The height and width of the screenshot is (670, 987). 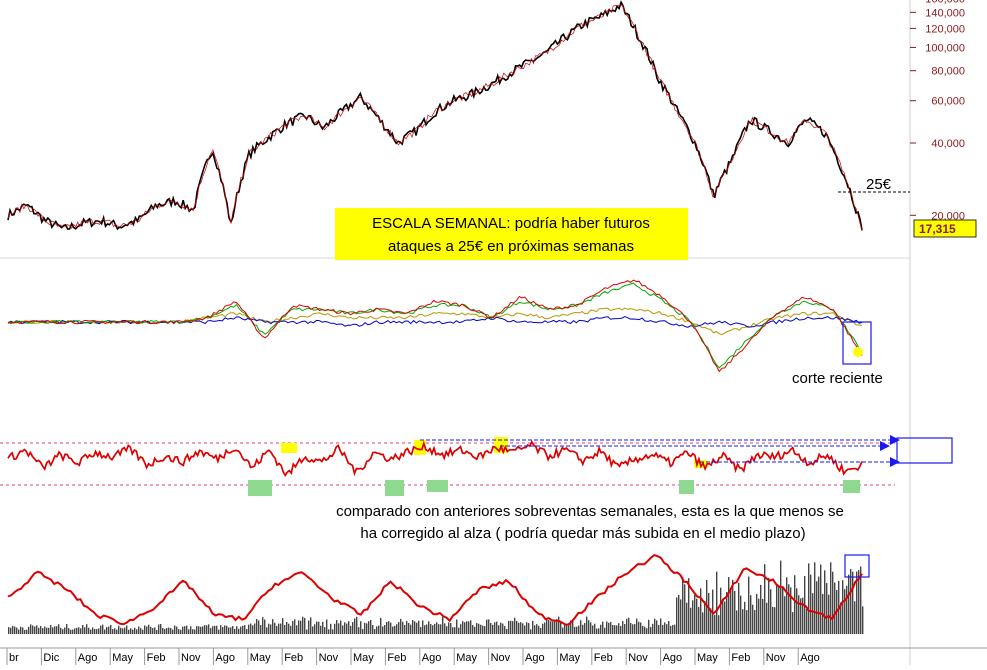 I want to click on headline-box, so click(x=511, y=234).